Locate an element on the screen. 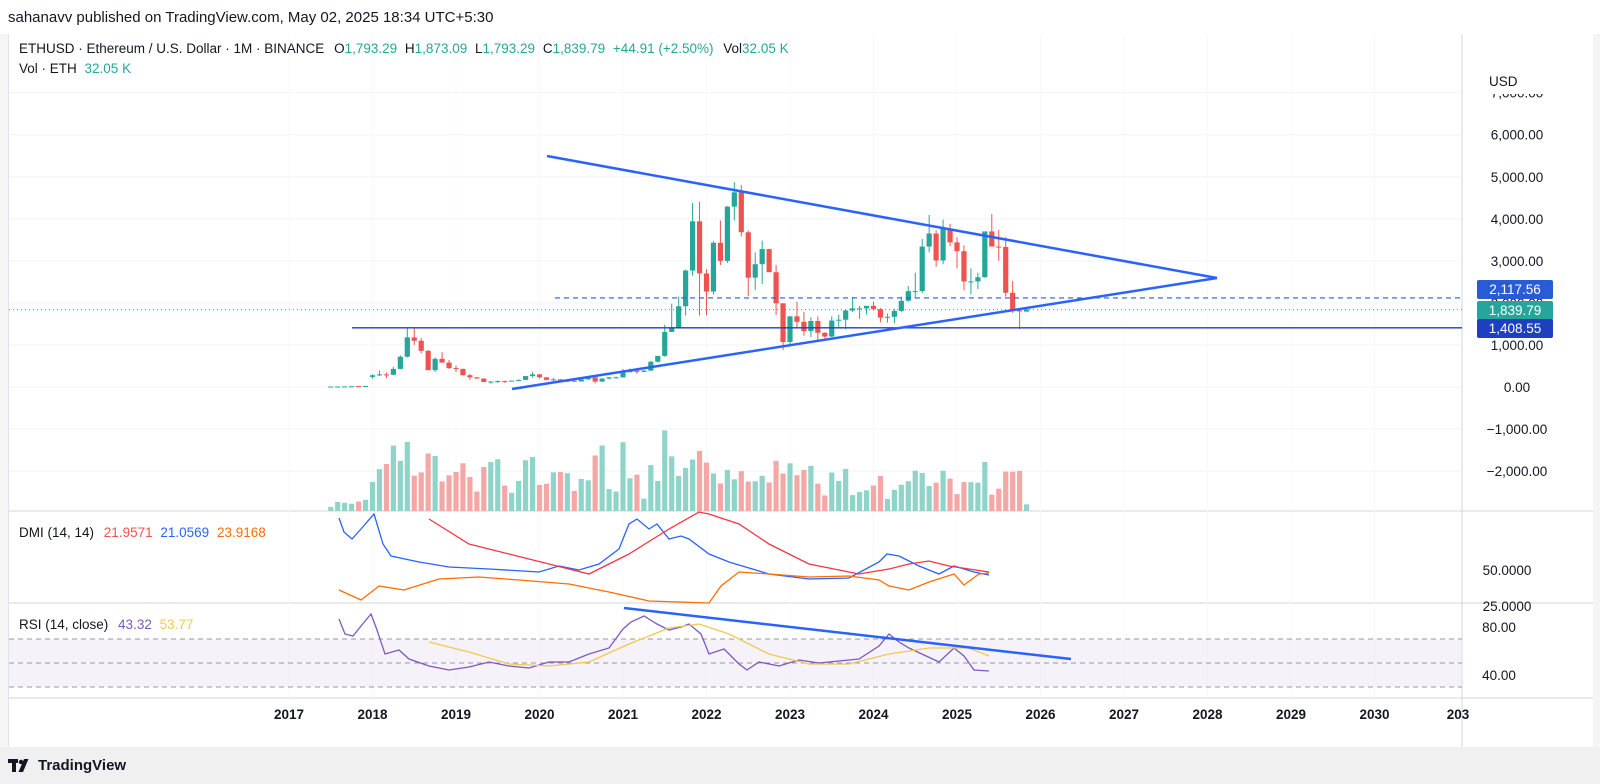 The width and height of the screenshot is (1600, 784). time-tick-label: 2021 is located at coordinates (623, 714).